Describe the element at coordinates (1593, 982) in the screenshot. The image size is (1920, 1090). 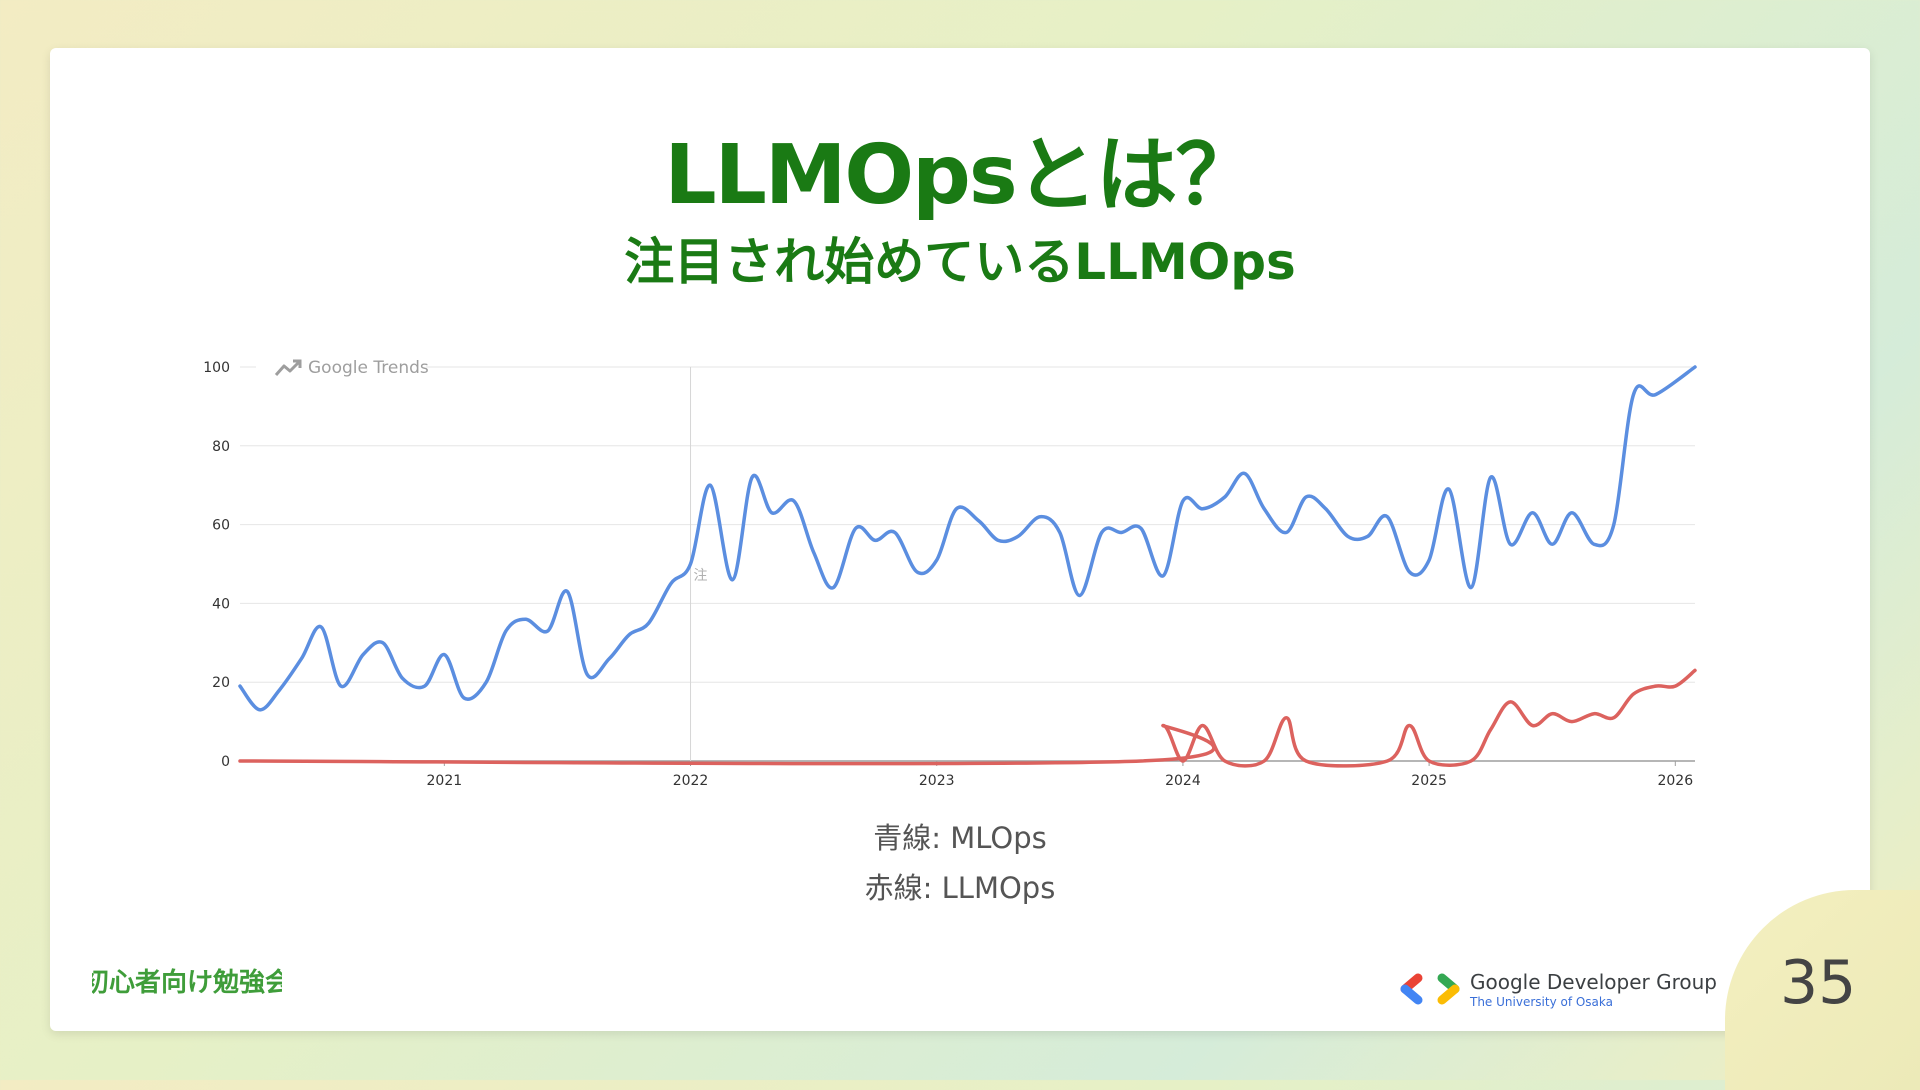
I see `gdg-name: Google Developer Group` at that location.